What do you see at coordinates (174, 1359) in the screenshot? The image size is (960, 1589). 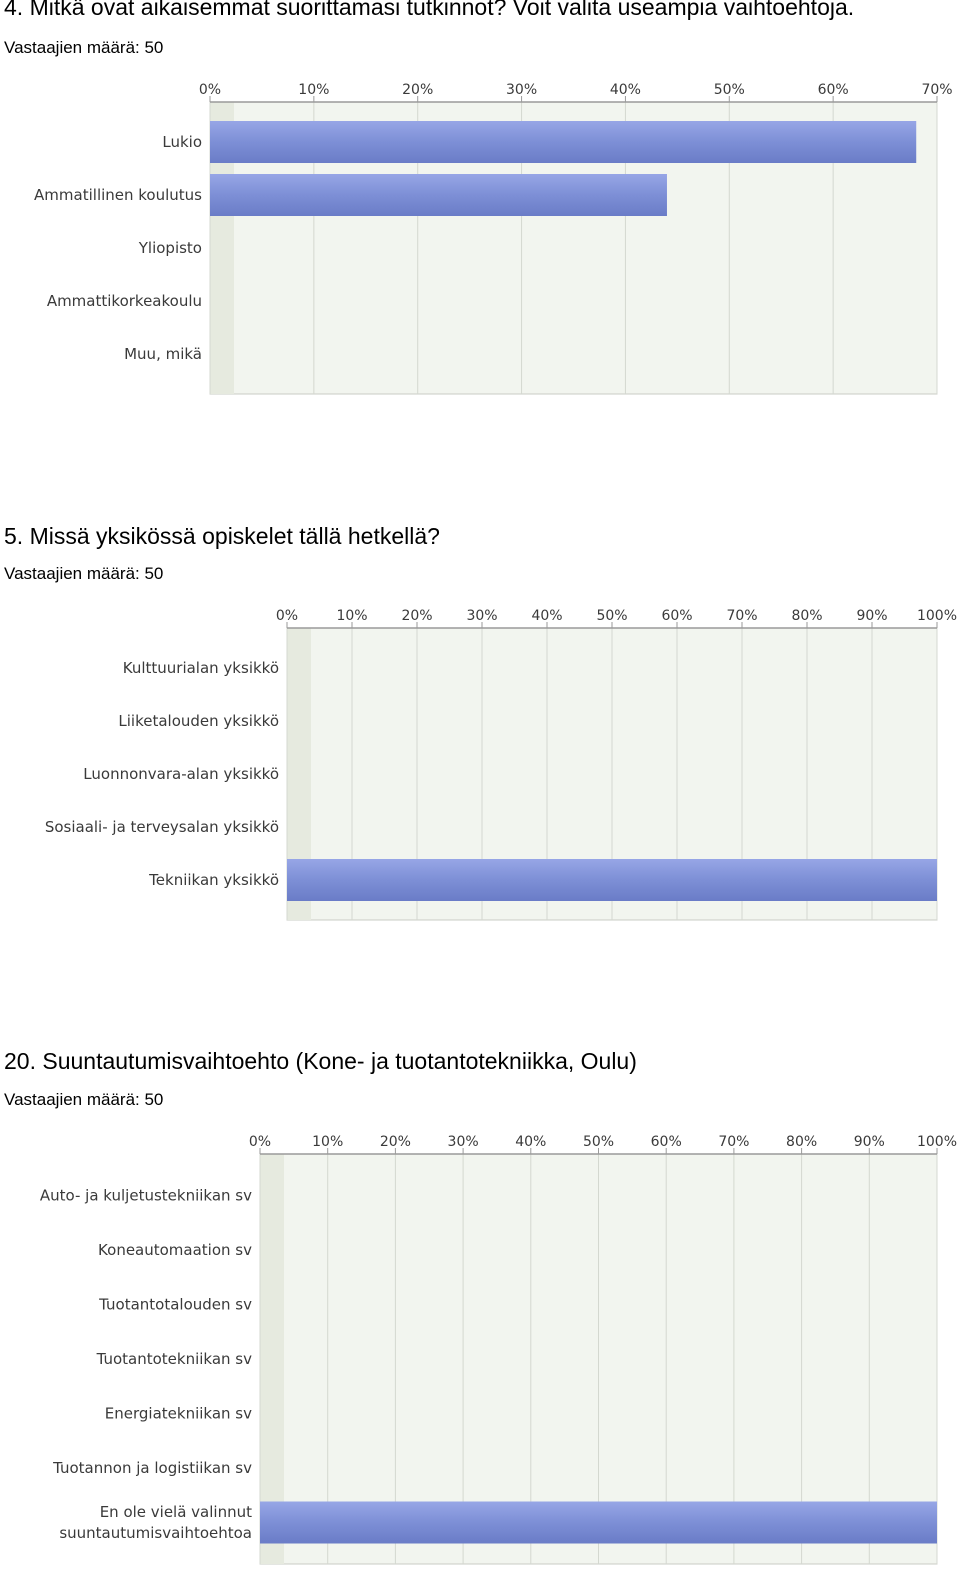 I see `category-label: Tuotantotekniikan sv` at bounding box center [174, 1359].